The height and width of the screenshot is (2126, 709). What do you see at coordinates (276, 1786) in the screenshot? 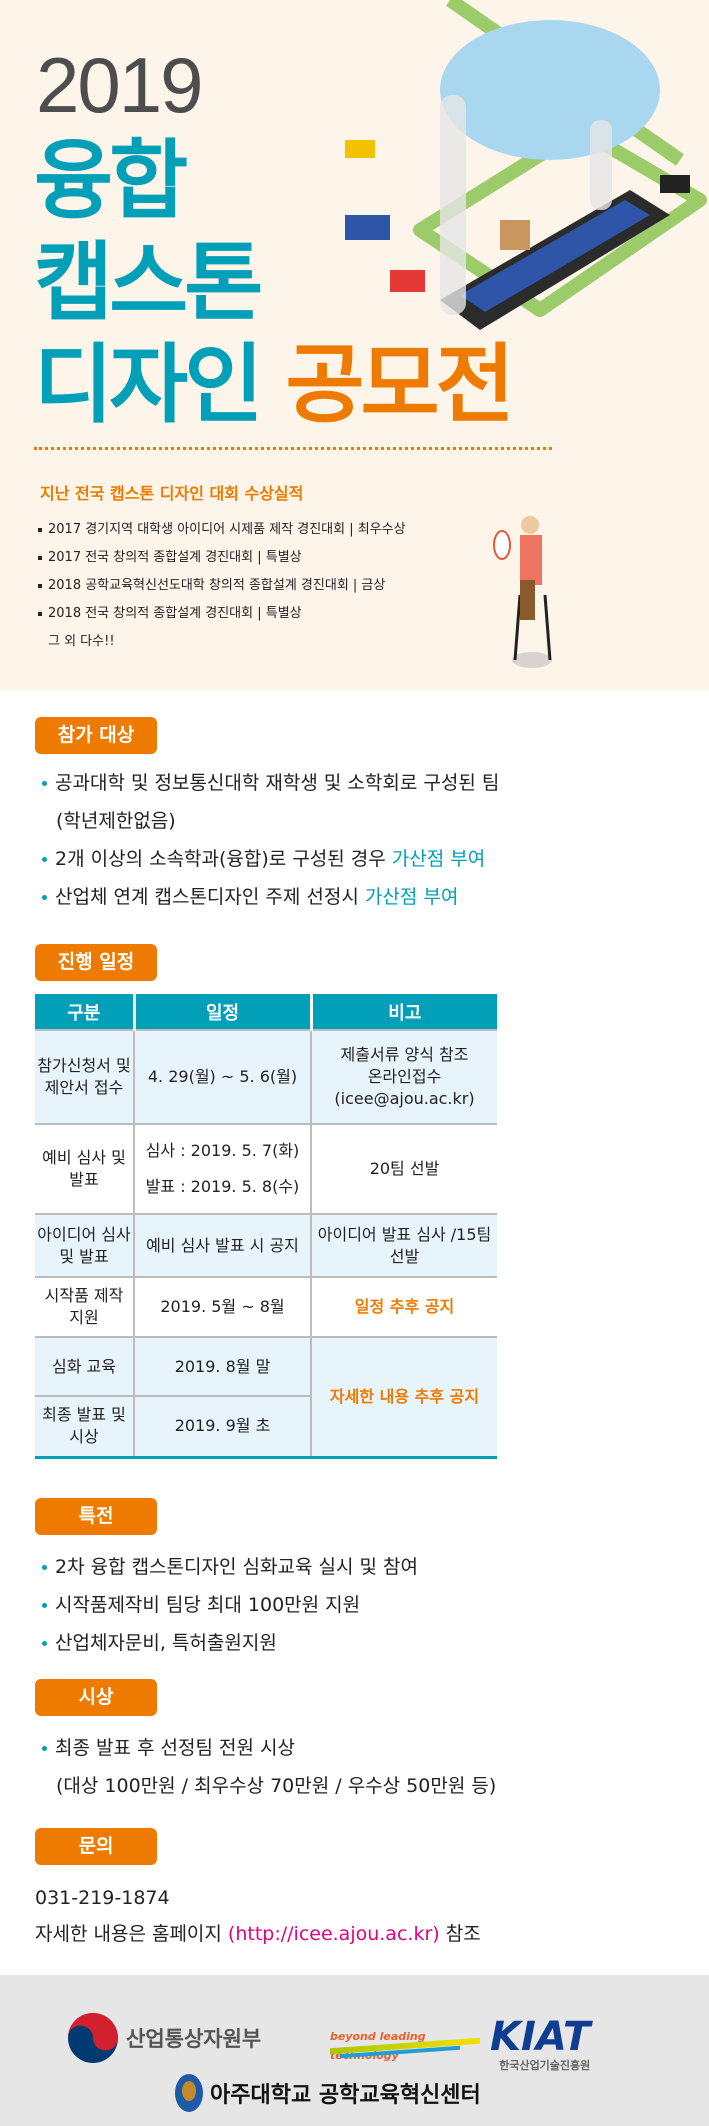
I see `list-item-continued: (대상 100만원 / 최우수상 70만원 / 우수상 50만원 등)` at bounding box center [276, 1786].